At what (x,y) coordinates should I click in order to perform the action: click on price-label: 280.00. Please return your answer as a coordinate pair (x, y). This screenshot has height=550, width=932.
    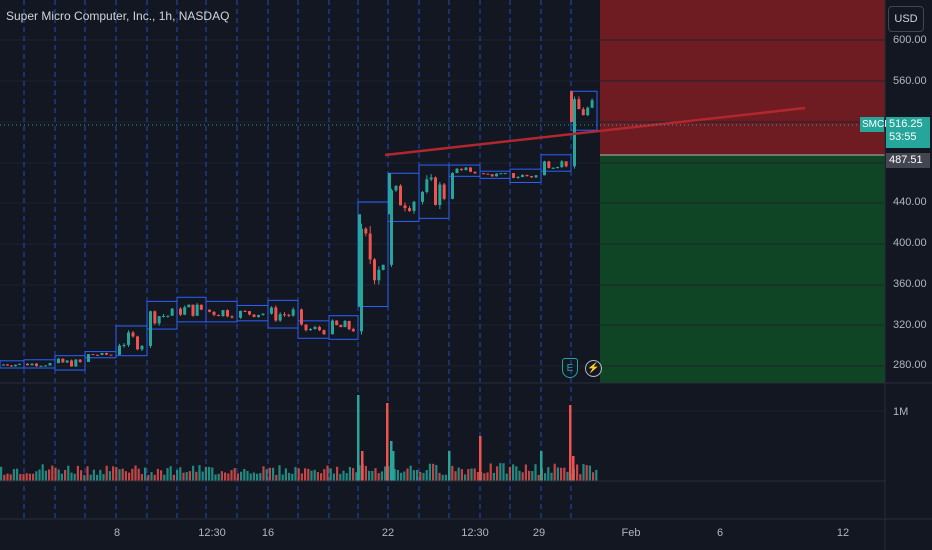
    Looking at the image, I should click on (910, 365).